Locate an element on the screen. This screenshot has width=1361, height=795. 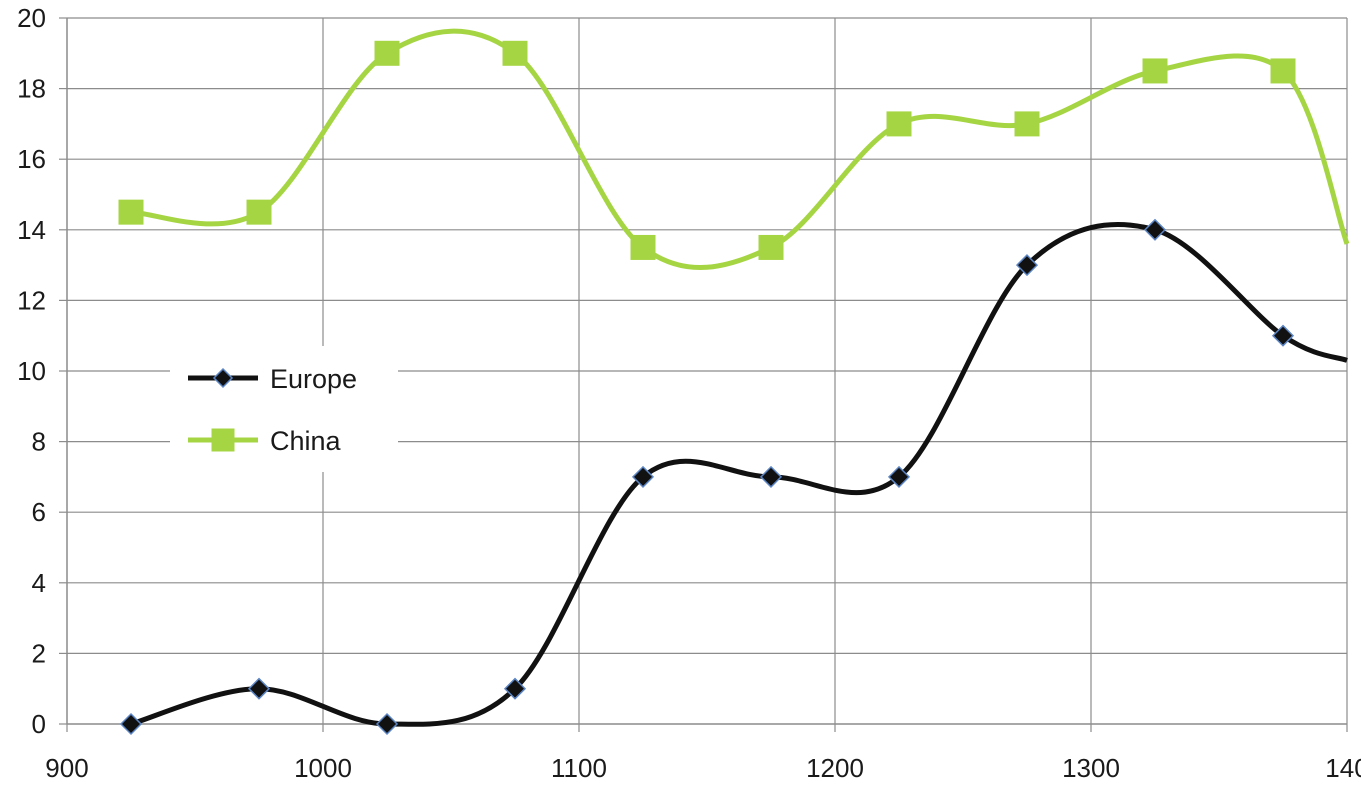
y-tick-label: 14 is located at coordinates (31, 230).